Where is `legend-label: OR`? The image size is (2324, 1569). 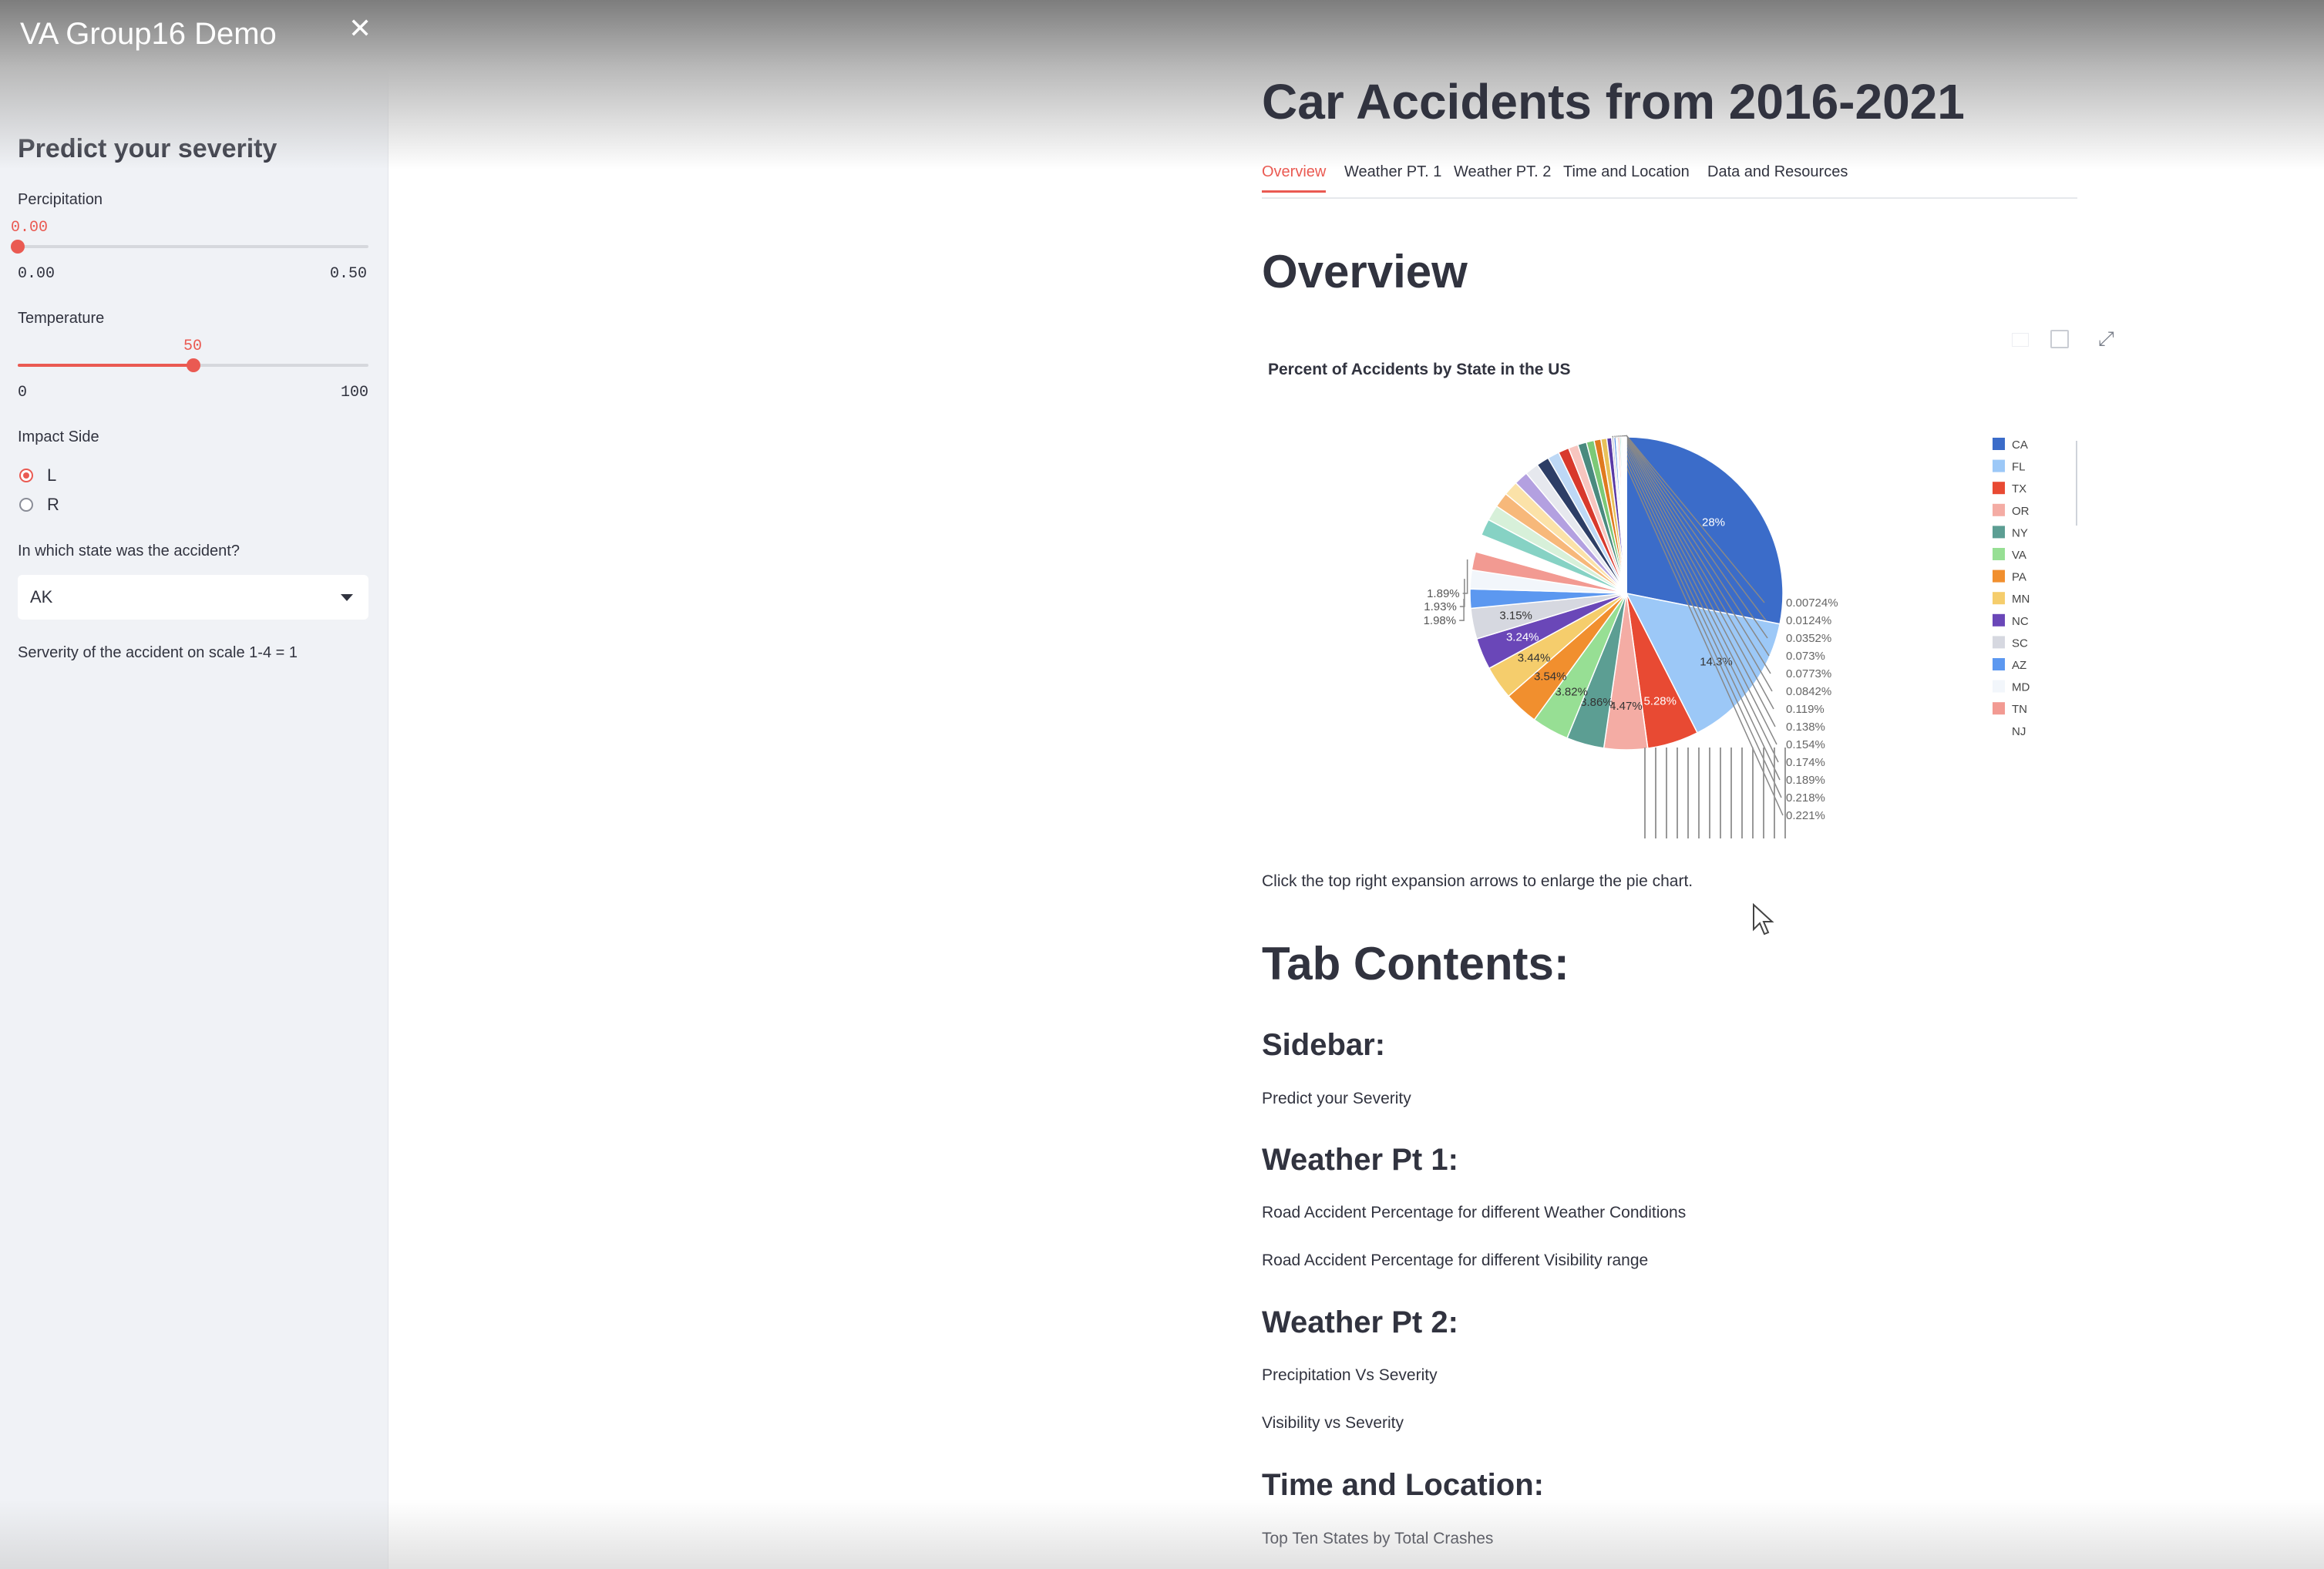
legend-label: OR is located at coordinates (2021, 511).